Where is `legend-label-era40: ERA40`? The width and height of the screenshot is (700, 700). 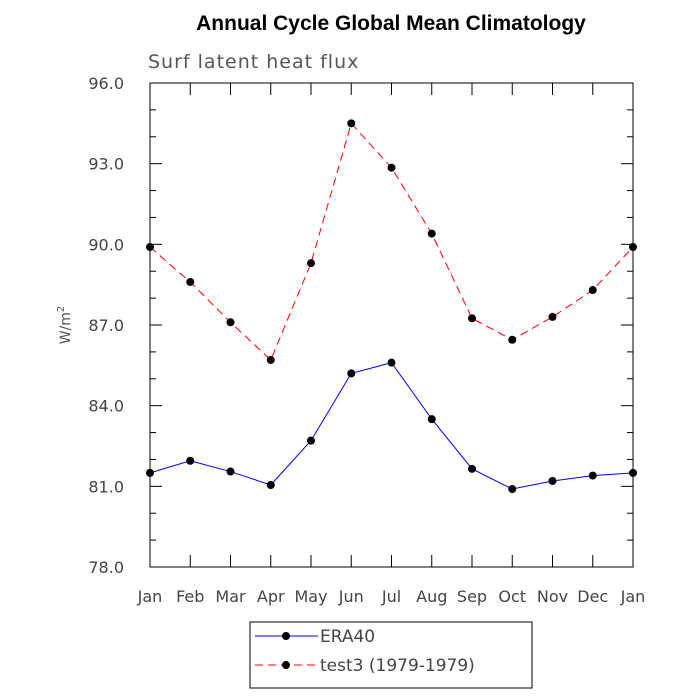
legend-label-era40: ERA40 is located at coordinates (347, 637).